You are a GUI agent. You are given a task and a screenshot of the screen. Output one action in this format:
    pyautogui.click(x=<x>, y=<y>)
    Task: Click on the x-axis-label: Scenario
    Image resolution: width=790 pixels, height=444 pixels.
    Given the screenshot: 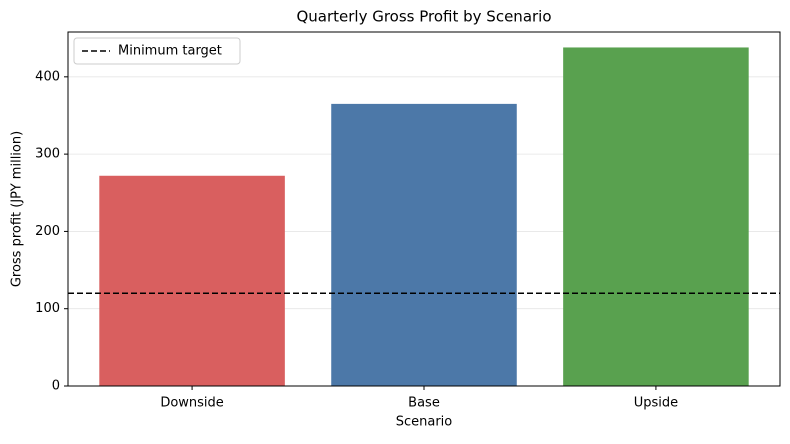 What is the action you would take?
    pyautogui.click(x=424, y=422)
    